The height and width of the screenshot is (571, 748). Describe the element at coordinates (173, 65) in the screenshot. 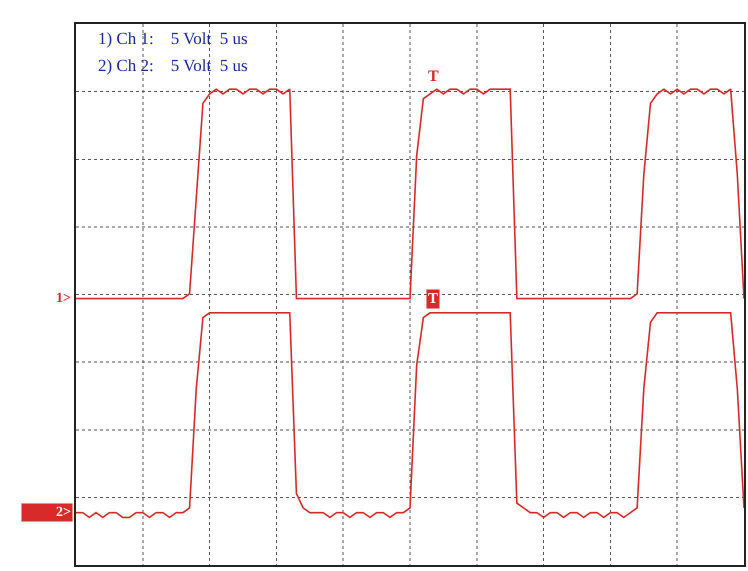

I see `text: 2) Ch 2: 5 Volt 5 us` at that location.